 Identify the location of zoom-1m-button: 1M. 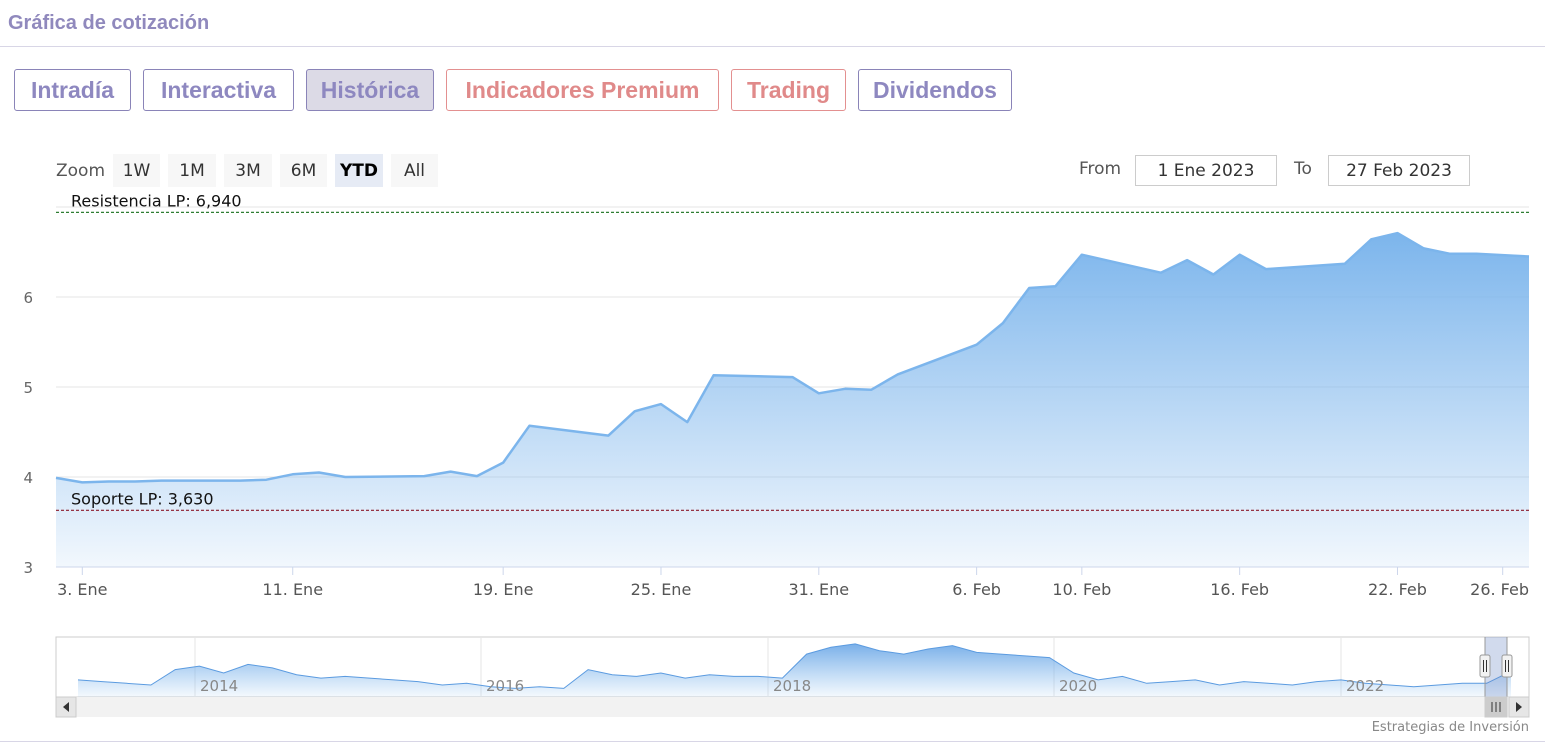
(192, 170).